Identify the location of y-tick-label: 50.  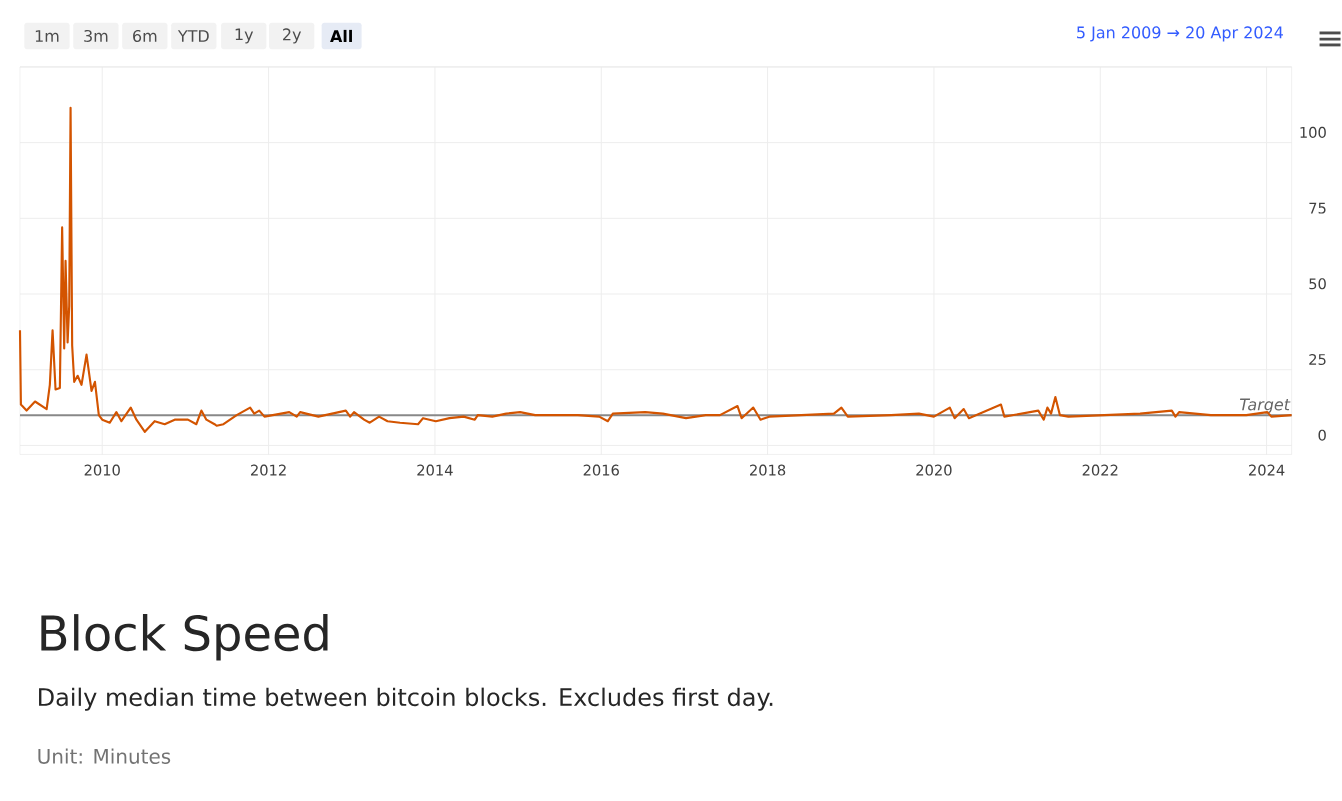
(1317, 284).